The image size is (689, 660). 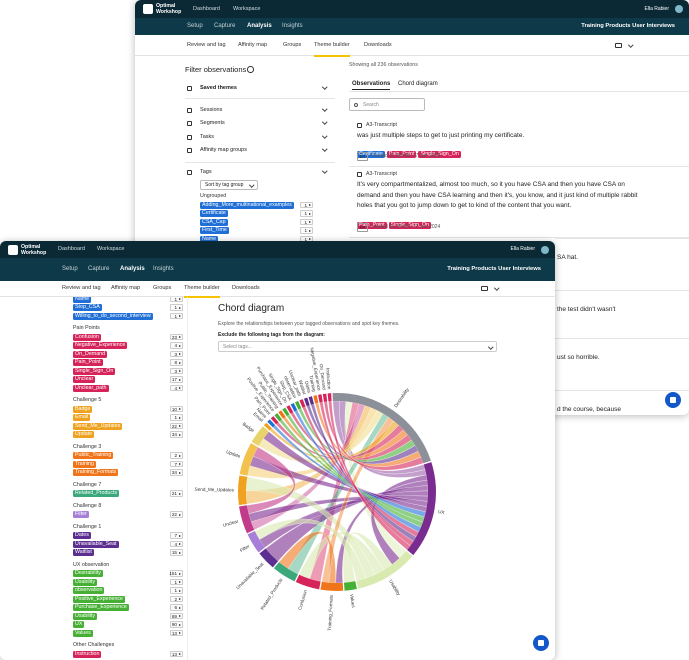 I want to click on tag-chip: Stop_CSA, so click(x=87, y=307).